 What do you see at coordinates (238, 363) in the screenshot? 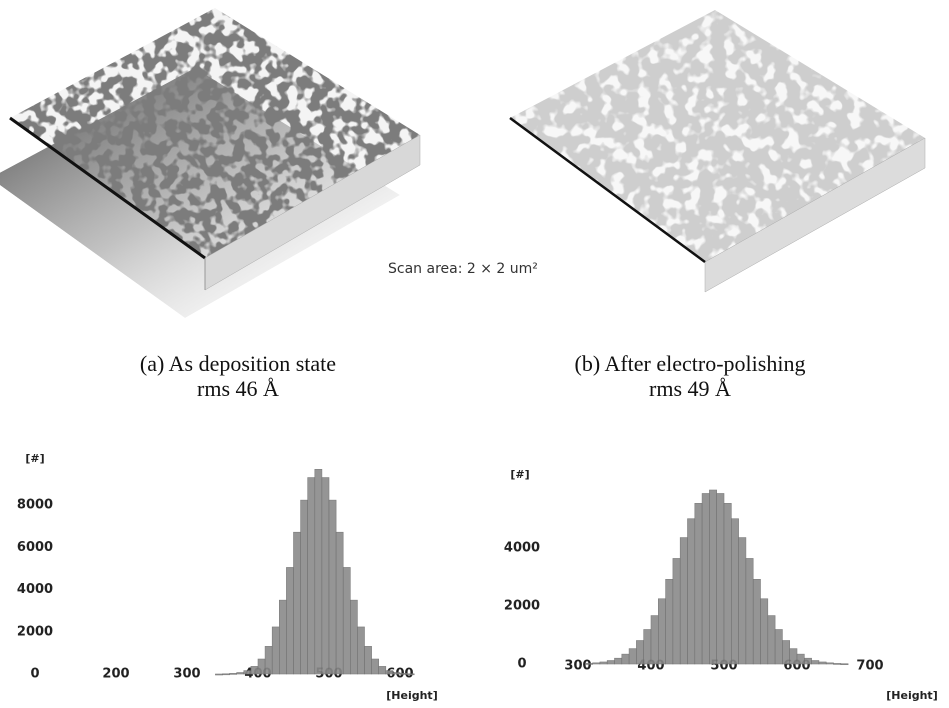
I see `caption-a: (a) As deposition state` at bounding box center [238, 363].